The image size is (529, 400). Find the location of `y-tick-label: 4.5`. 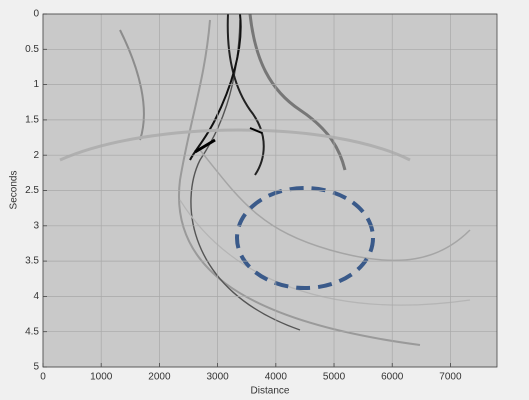

y-tick-label: 4.5 is located at coordinates (32, 331).